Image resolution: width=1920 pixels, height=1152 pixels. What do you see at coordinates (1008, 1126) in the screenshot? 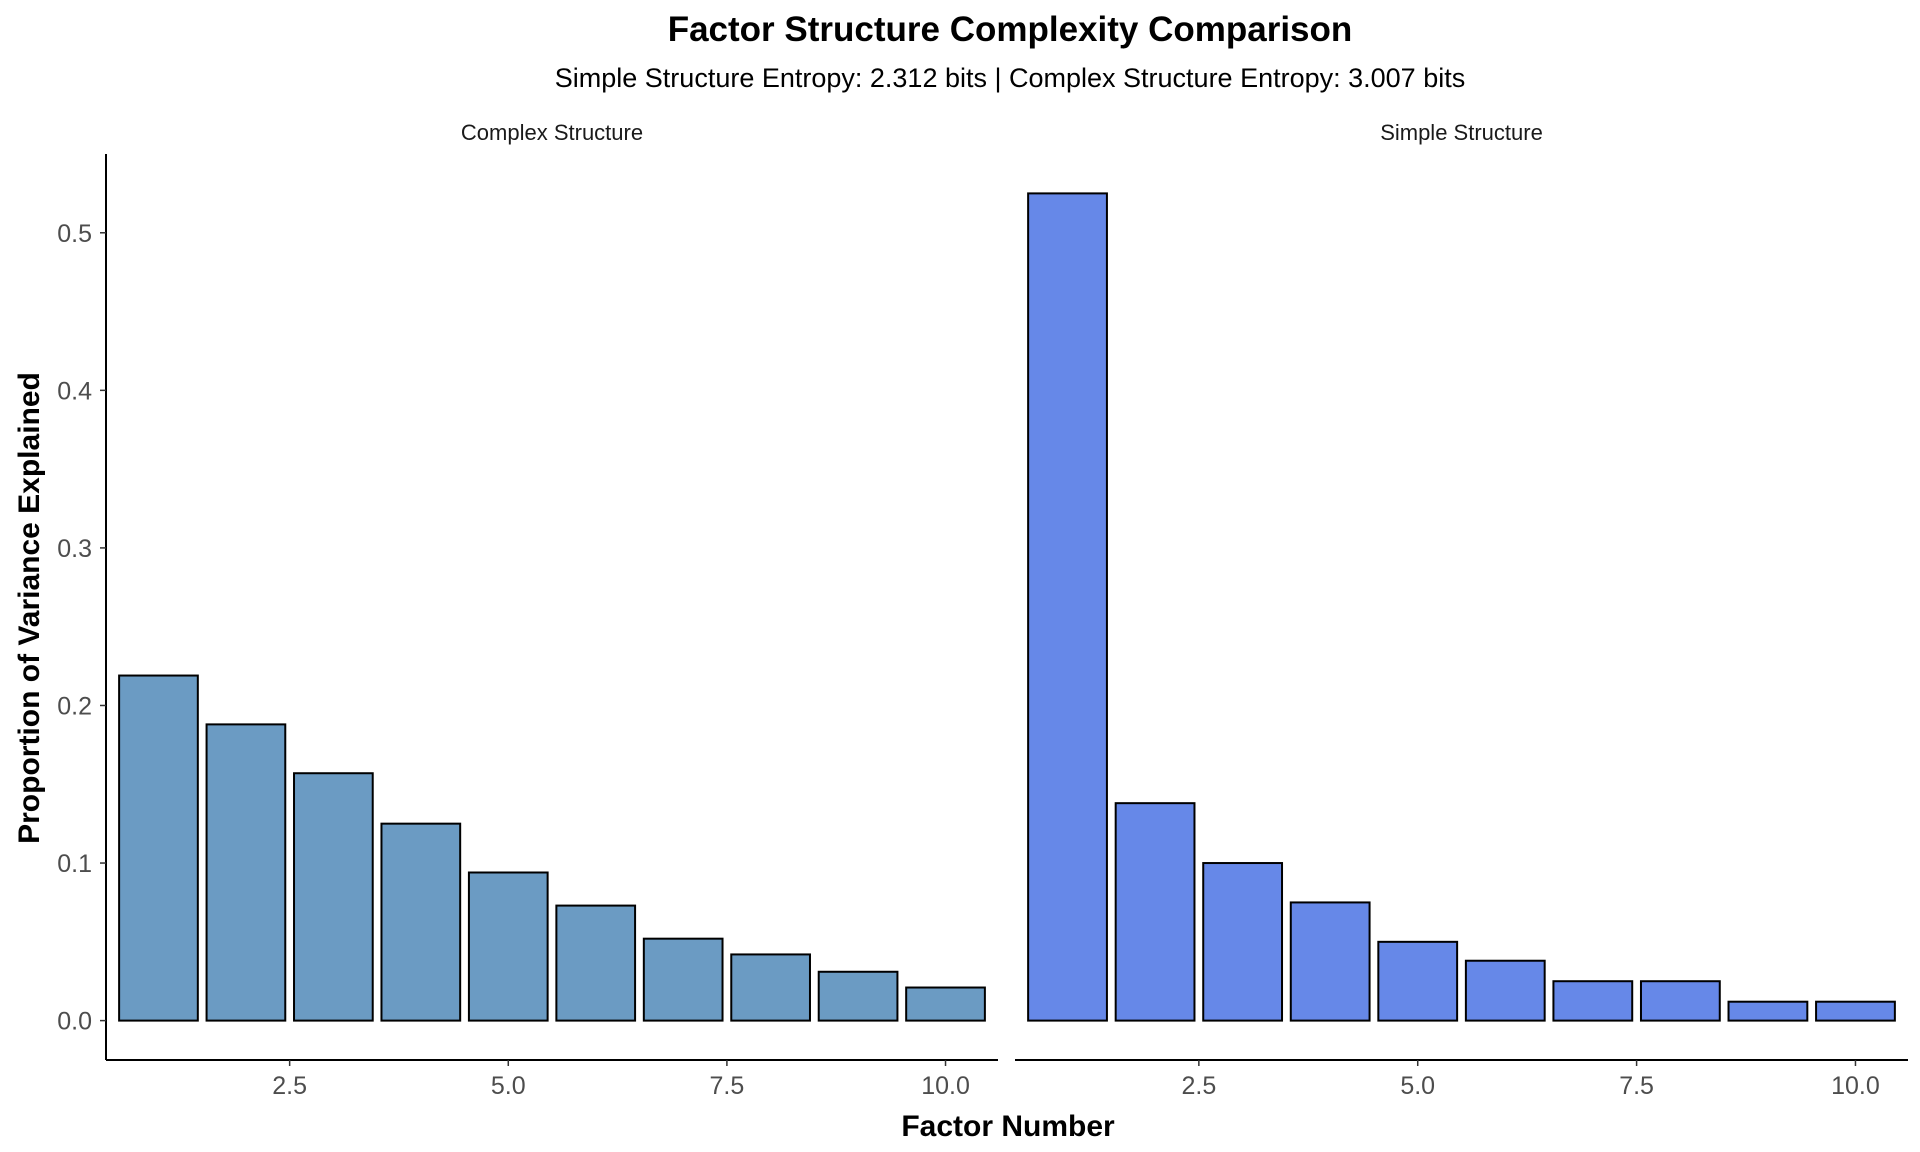
I see `x-axis-title: Factor Number` at bounding box center [1008, 1126].